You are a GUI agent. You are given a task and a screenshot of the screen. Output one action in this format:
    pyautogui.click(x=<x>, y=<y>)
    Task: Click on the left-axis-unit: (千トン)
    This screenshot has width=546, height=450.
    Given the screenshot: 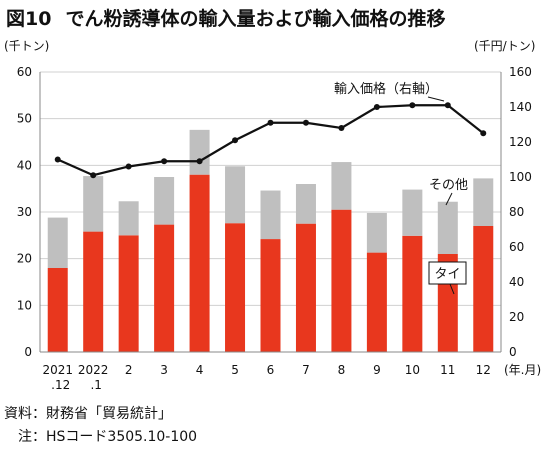 What is the action you would take?
    pyautogui.click(x=26, y=46)
    